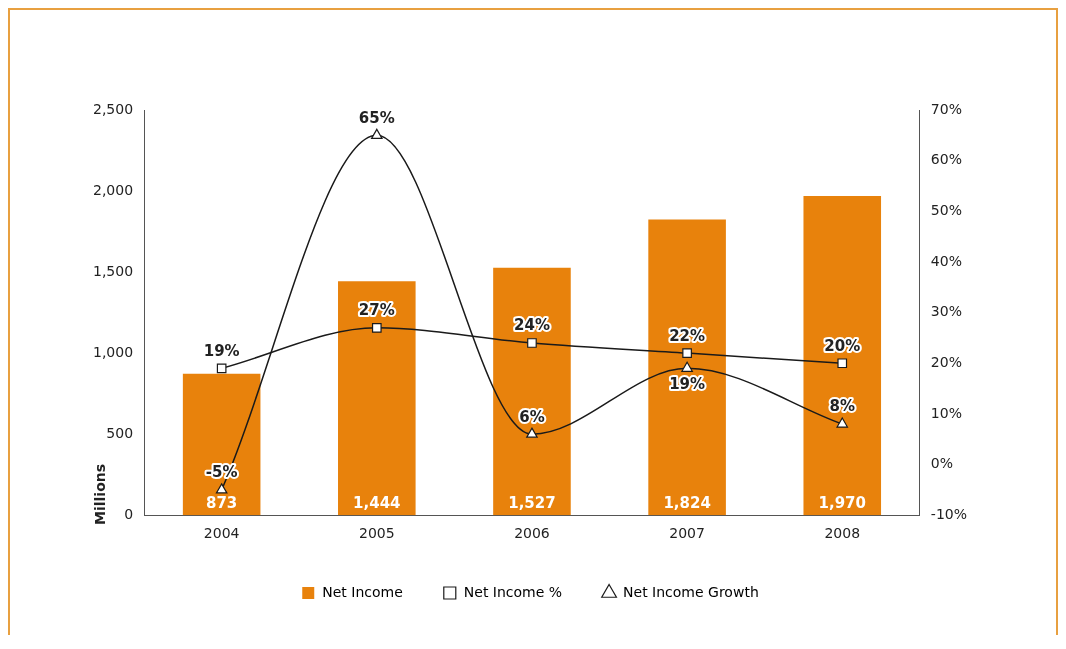  What do you see at coordinates (113, 189) in the screenshot?
I see `y-tick-label: 2,000` at bounding box center [113, 189].